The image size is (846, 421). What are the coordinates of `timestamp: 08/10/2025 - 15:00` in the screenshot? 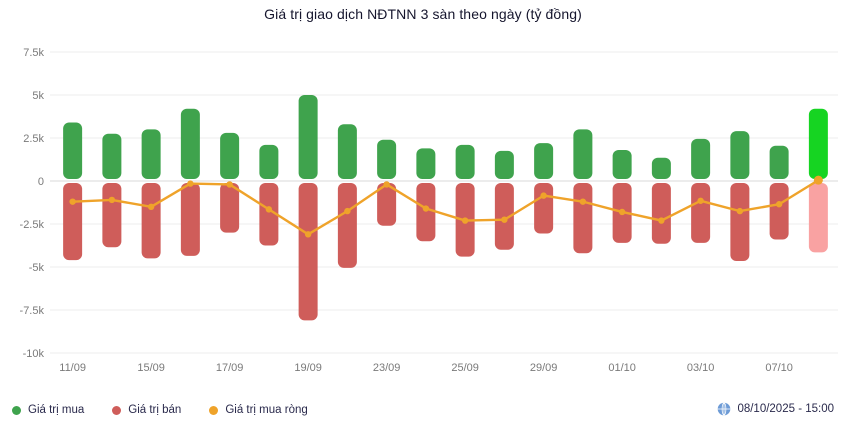 It's located at (785, 409).